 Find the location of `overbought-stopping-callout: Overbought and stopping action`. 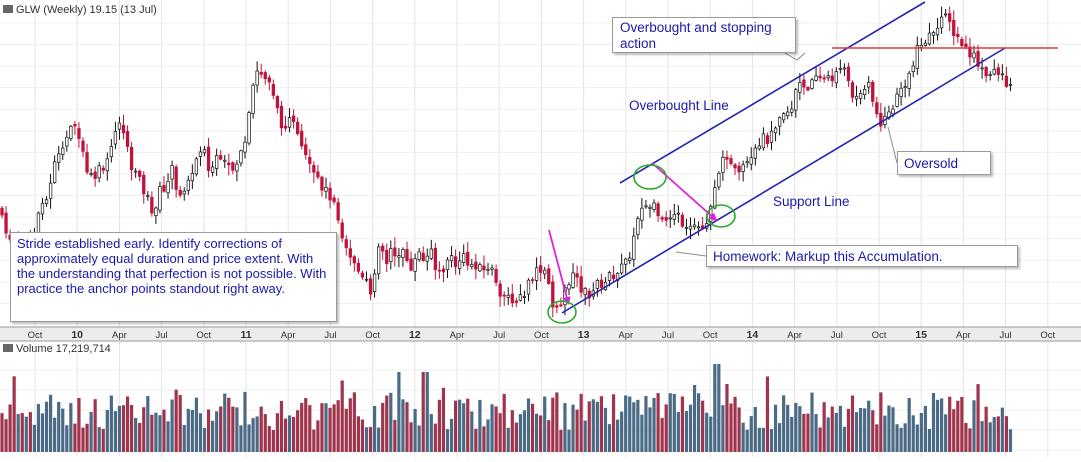

overbought-stopping-callout: Overbought and stopping action is located at coordinates (704, 35).